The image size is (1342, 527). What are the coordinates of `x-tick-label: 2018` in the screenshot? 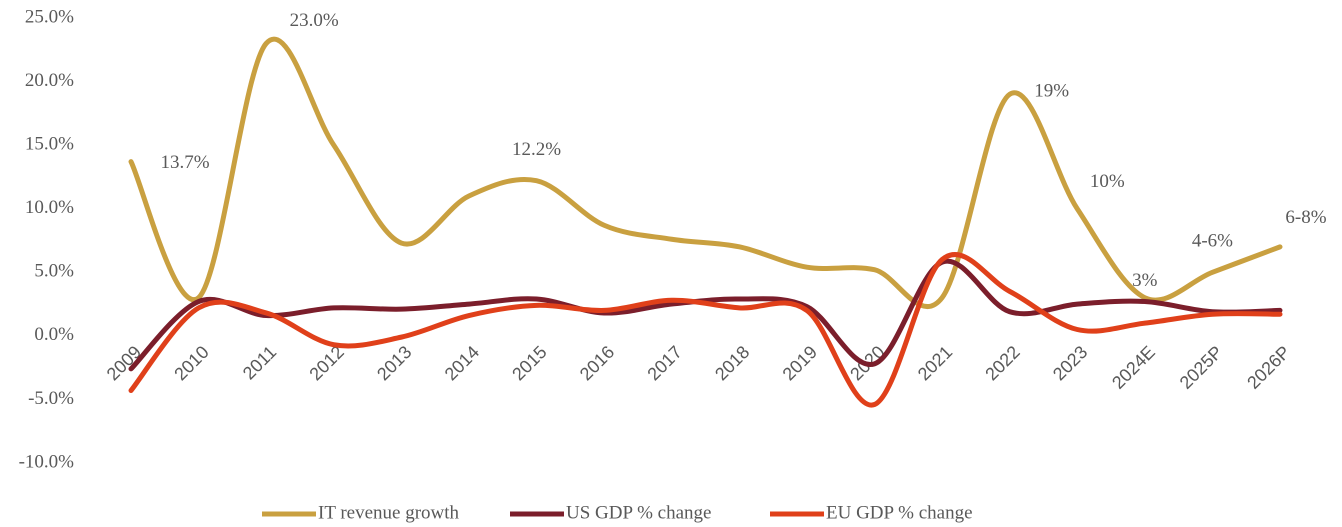 It's located at (732, 363).